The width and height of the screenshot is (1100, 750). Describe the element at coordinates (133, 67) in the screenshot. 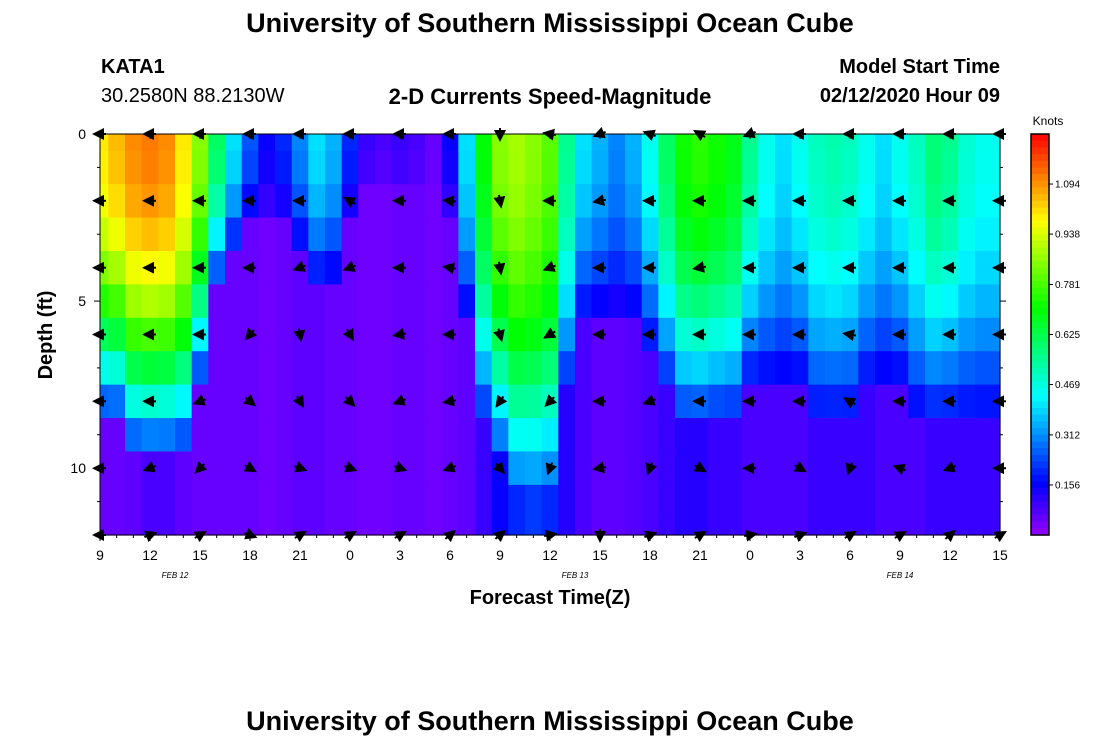

I see `station-id: KATA1` at that location.